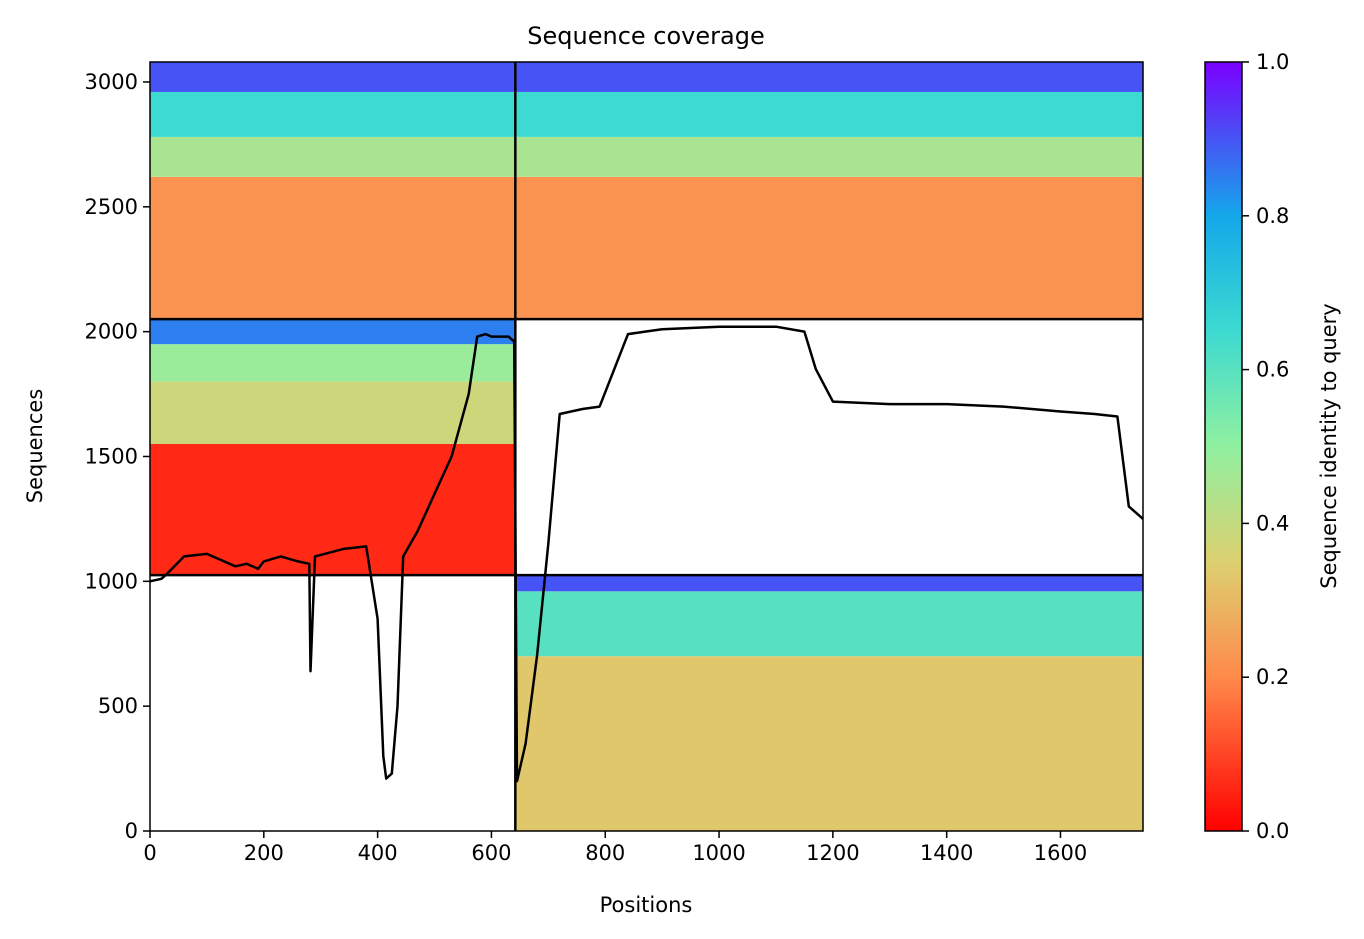 The height and width of the screenshot is (939, 1364). Describe the element at coordinates (1272, 831) in the screenshot. I see `colorbar-tick-label: 0.0` at that location.